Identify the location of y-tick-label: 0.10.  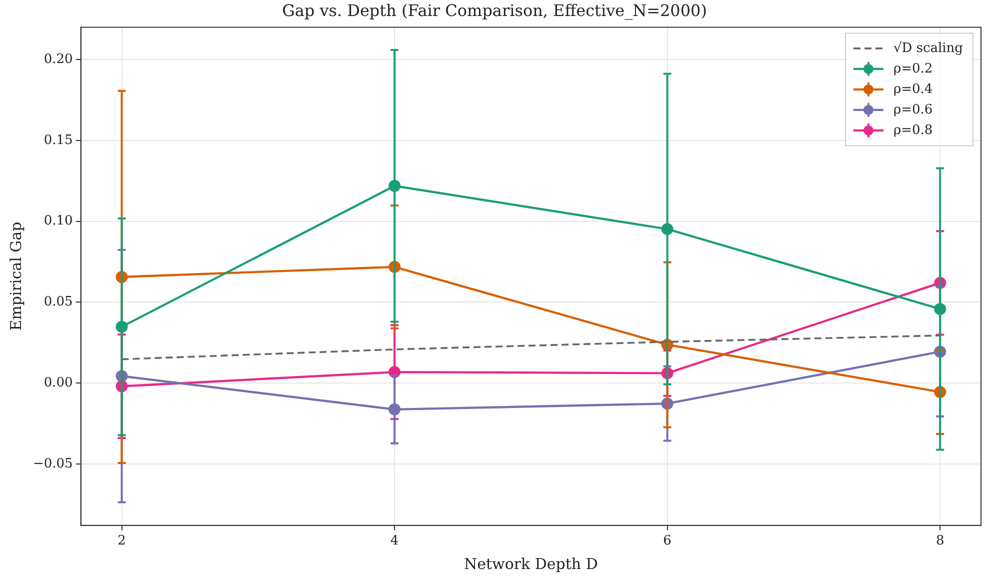
(58, 221).